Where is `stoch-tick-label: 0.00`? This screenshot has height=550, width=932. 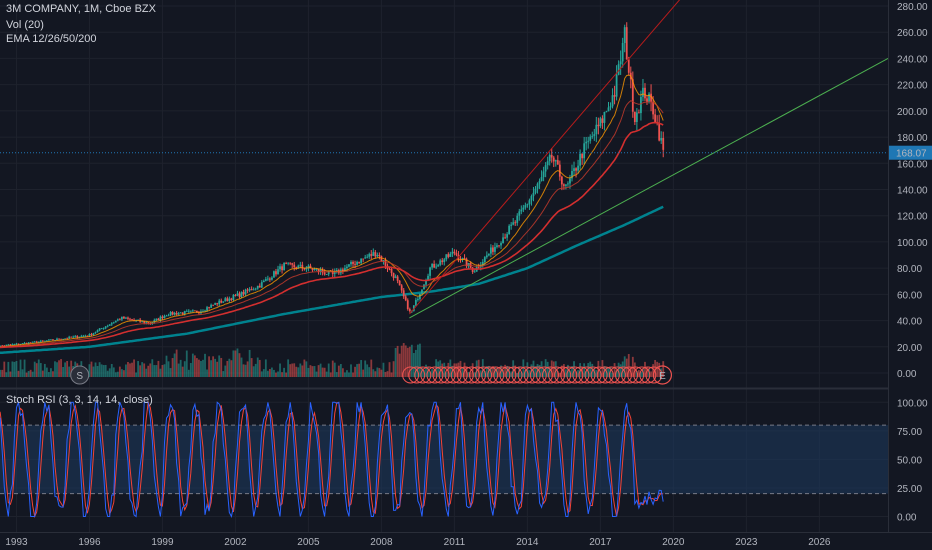 stoch-tick-label: 0.00 is located at coordinates (907, 518).